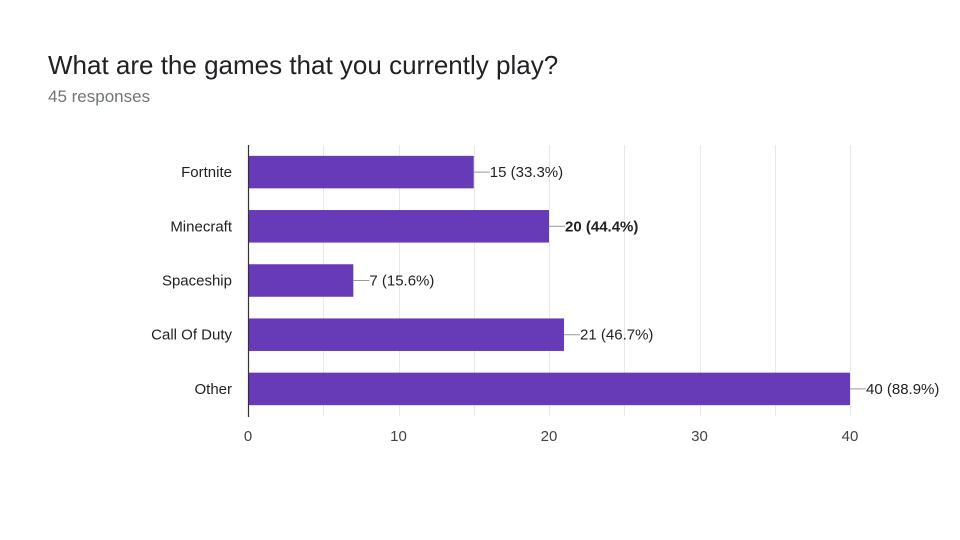  Describe the element at coordinates (850, 436) in the screenshot. I see `x-tick-label: 40` at that location.